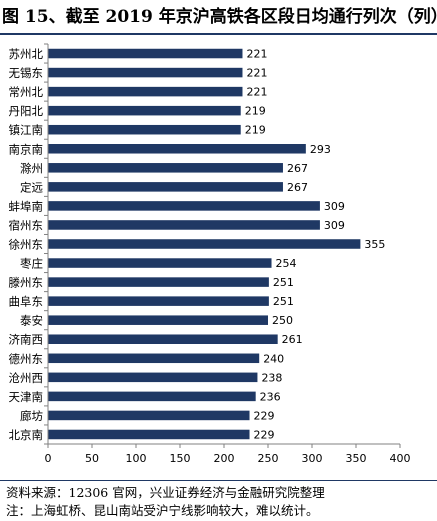 The width and height of the screenshot is (437, 521). What do you see at coordinates (136, 458) in the screenshot?
I see `x-tick-label: 100` at bounding box center [136, 458].